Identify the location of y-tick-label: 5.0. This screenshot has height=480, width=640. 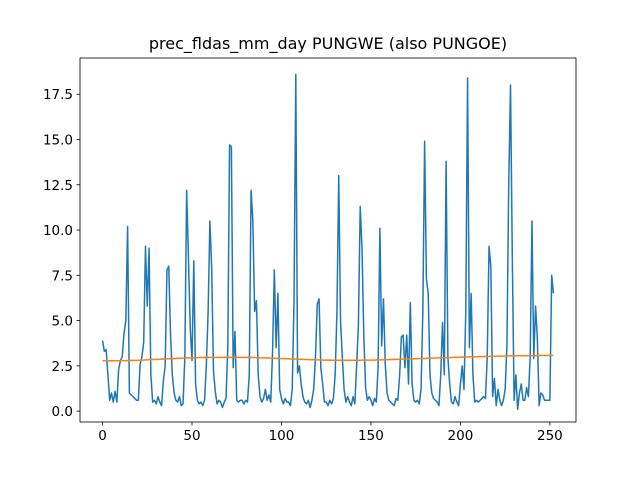
(62, 322).